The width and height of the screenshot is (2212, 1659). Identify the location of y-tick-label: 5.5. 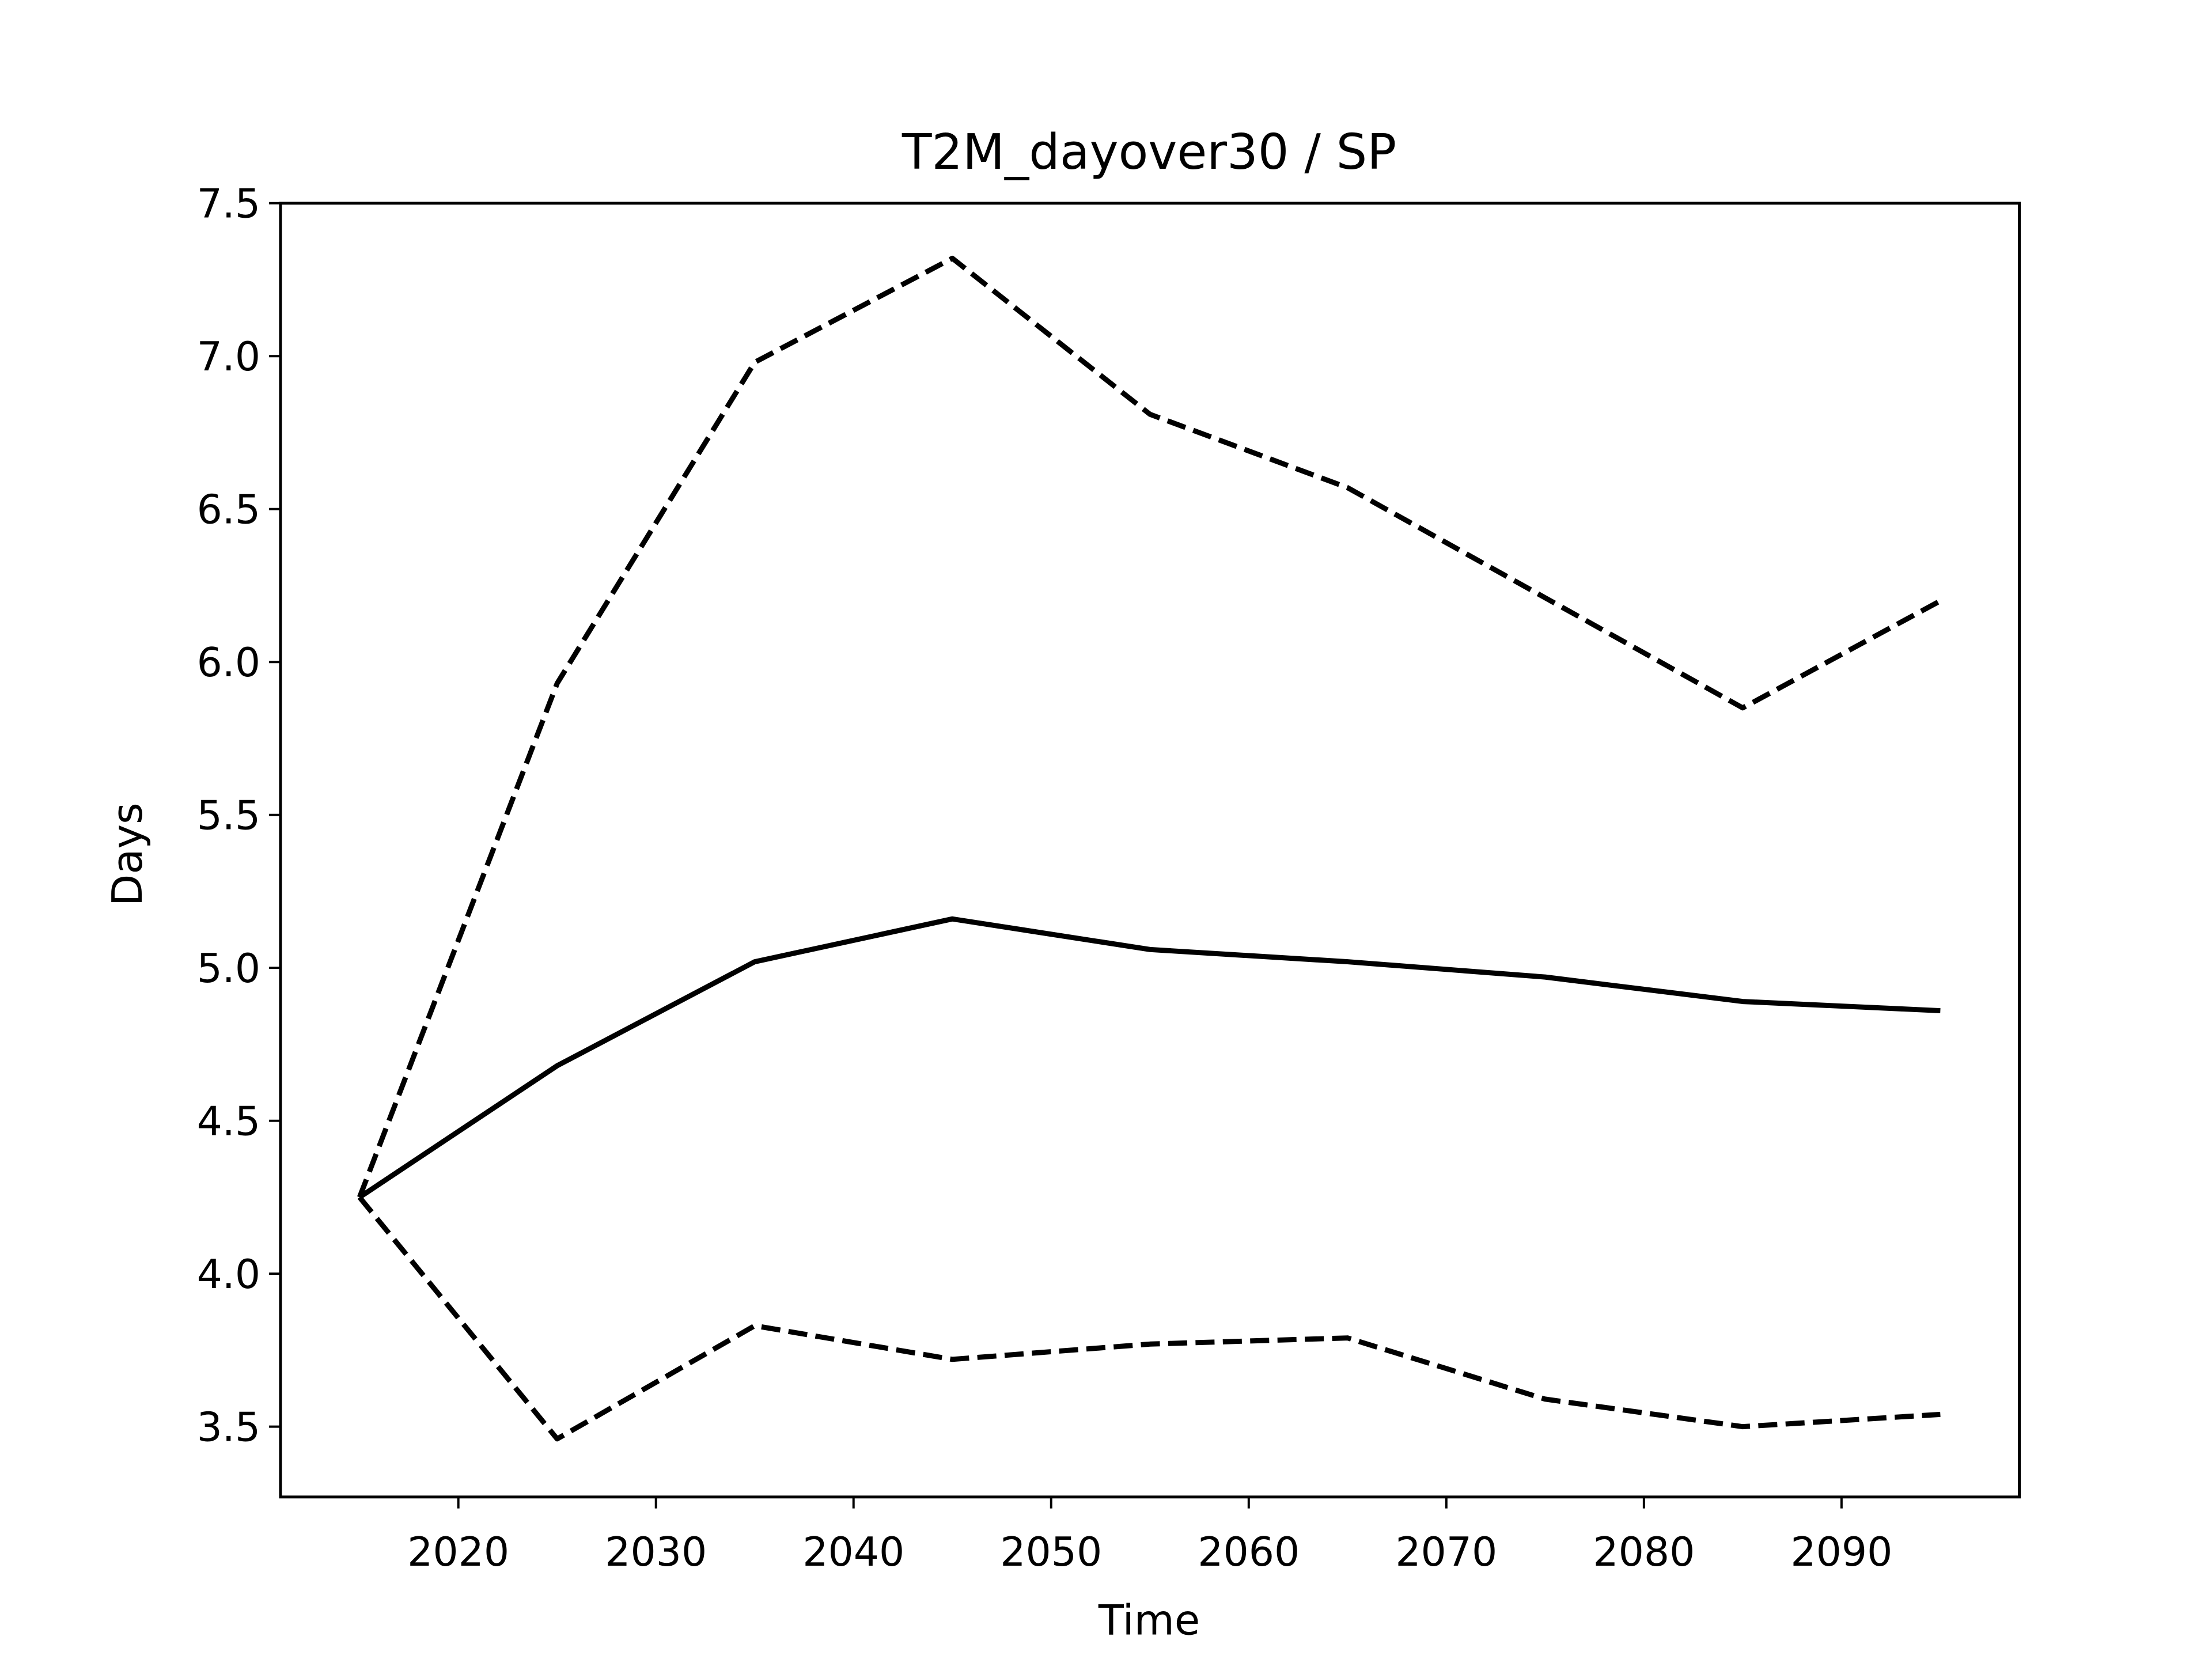
(229, 816).